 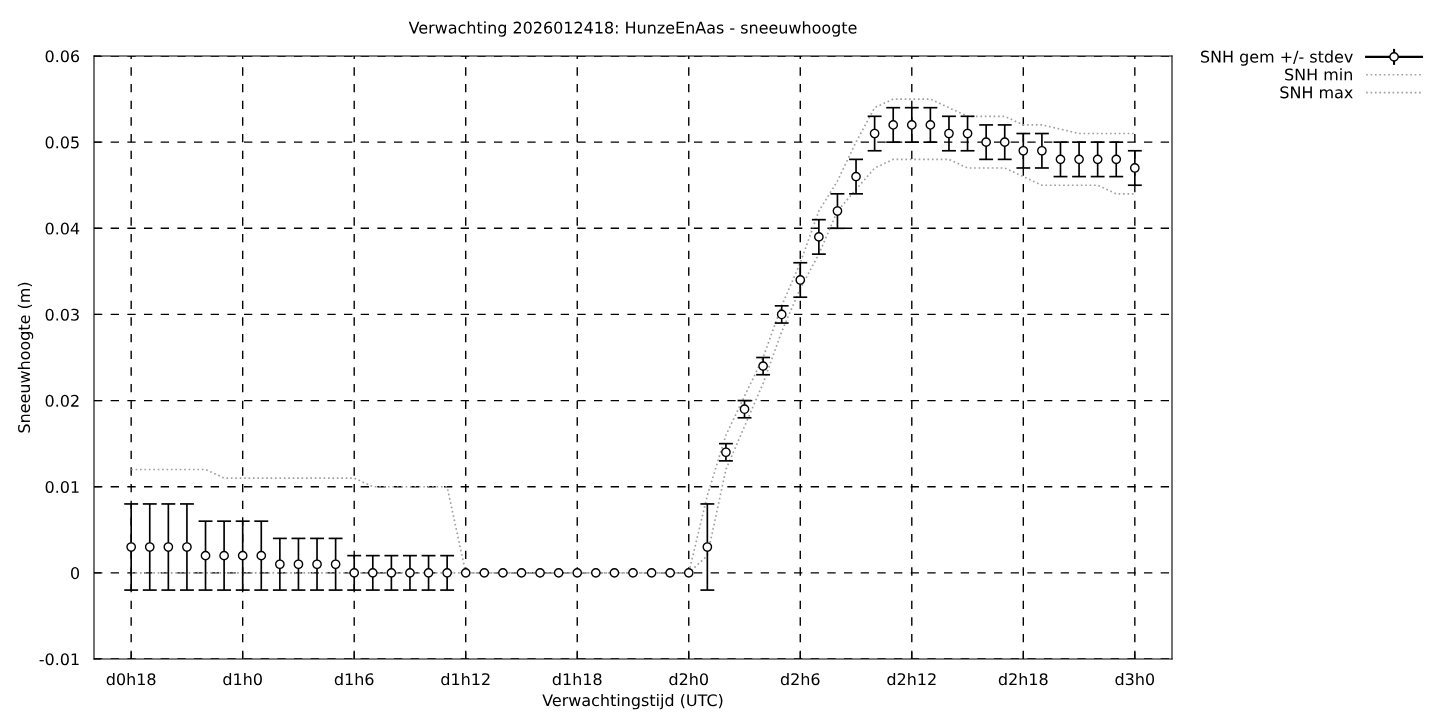 I want to click on legend-label: SNH max, so click(x=1316, y=92).